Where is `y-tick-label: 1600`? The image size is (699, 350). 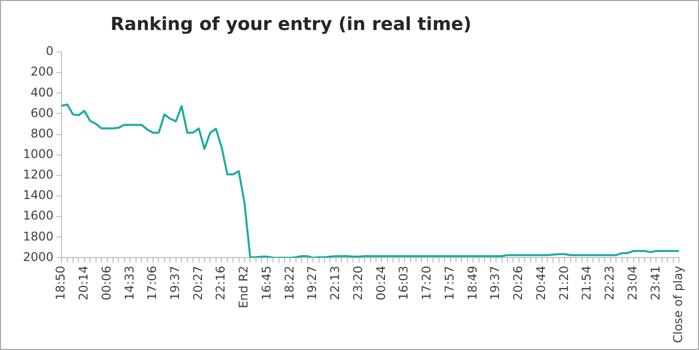
y-tick-label: 1600 is located at coordinates (38, 215).